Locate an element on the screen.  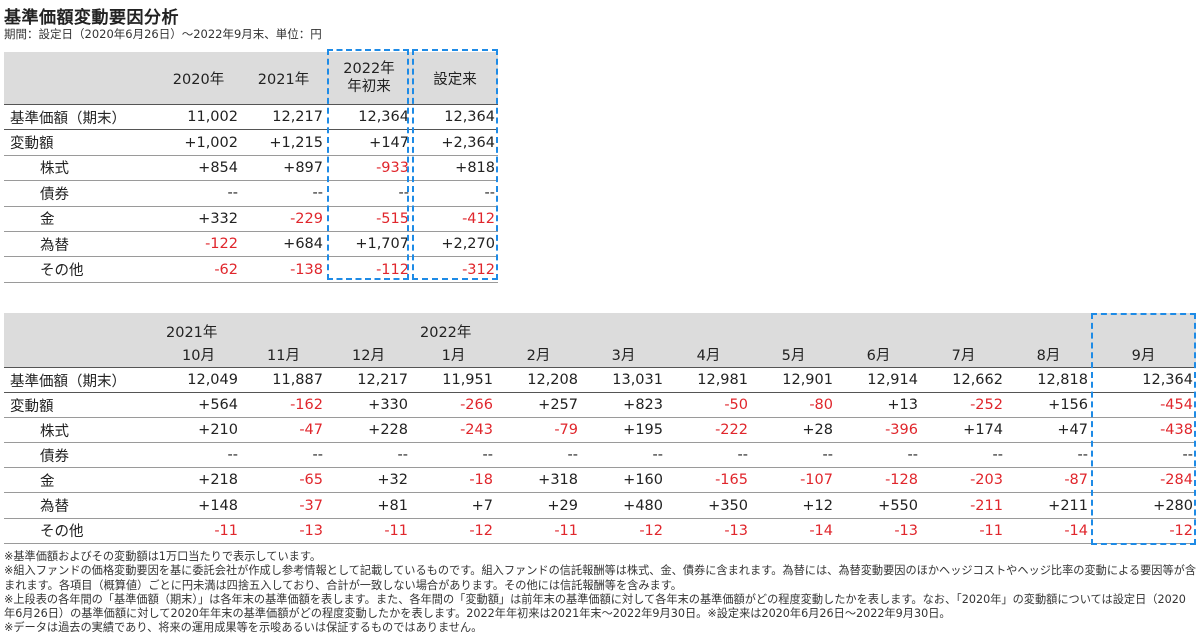
row-label: その他 is located at coordinates (80, 269).